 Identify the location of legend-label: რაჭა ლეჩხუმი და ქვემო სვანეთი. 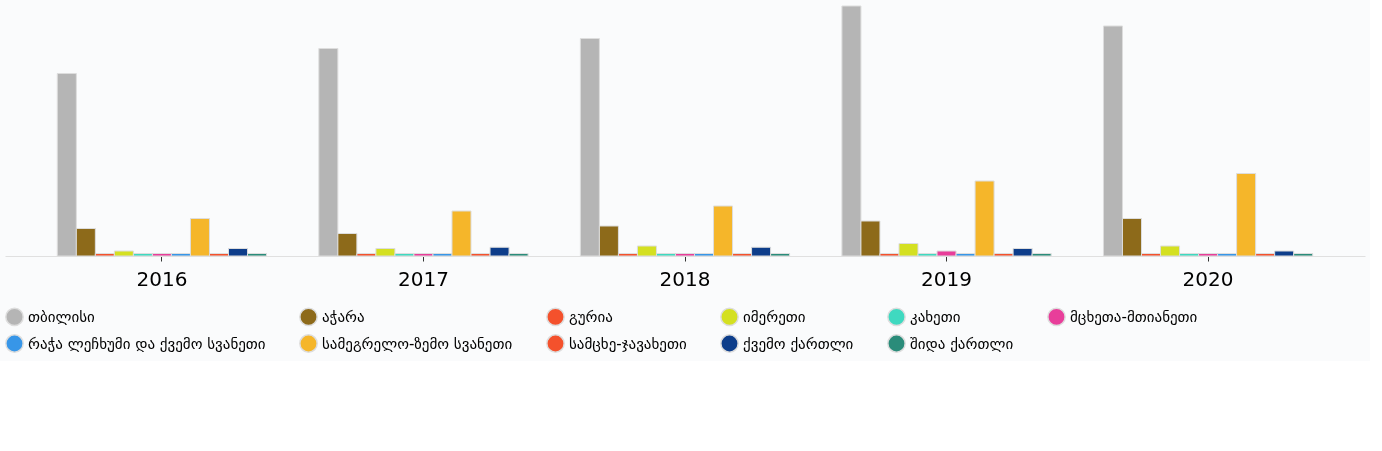
(147, 343).